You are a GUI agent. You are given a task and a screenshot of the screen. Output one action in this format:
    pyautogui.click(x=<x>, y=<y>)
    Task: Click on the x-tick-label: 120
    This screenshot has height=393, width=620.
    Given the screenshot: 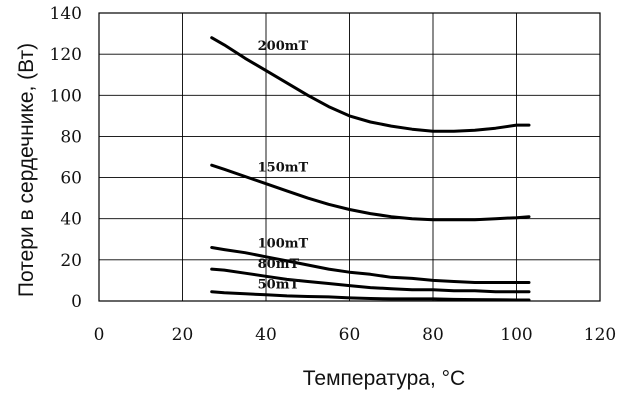 What is the action you would take?
    pyautogui.click(x=600, y=335)
    